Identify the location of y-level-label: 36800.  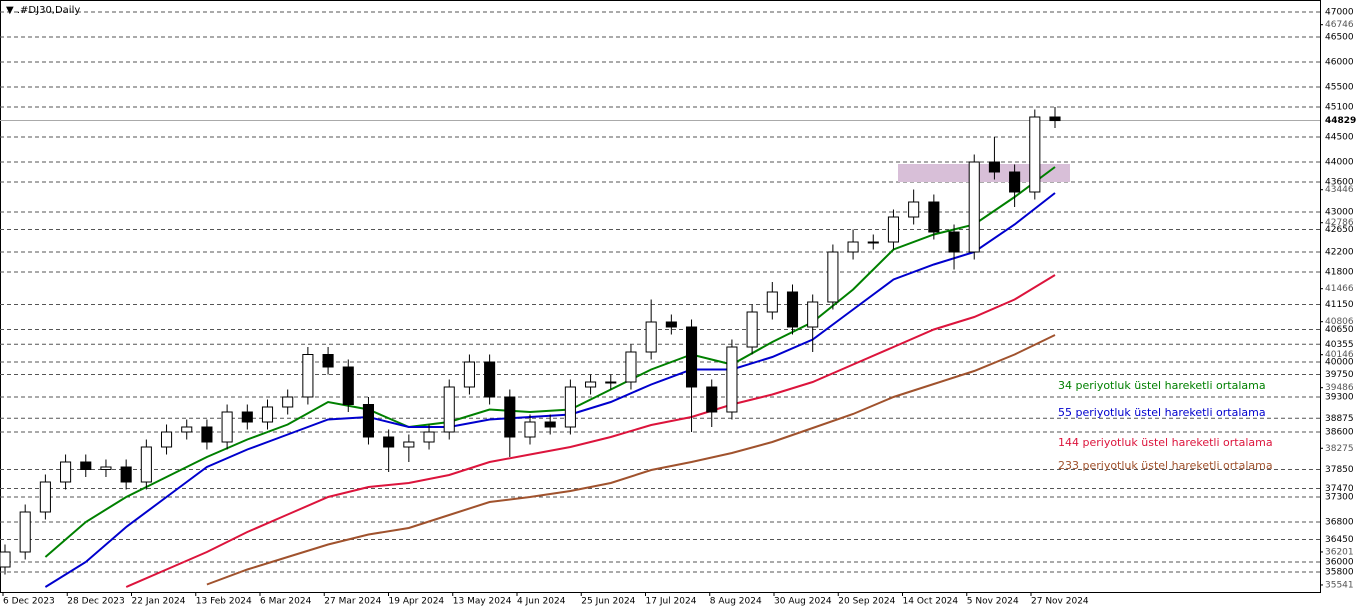
(1339, 523).